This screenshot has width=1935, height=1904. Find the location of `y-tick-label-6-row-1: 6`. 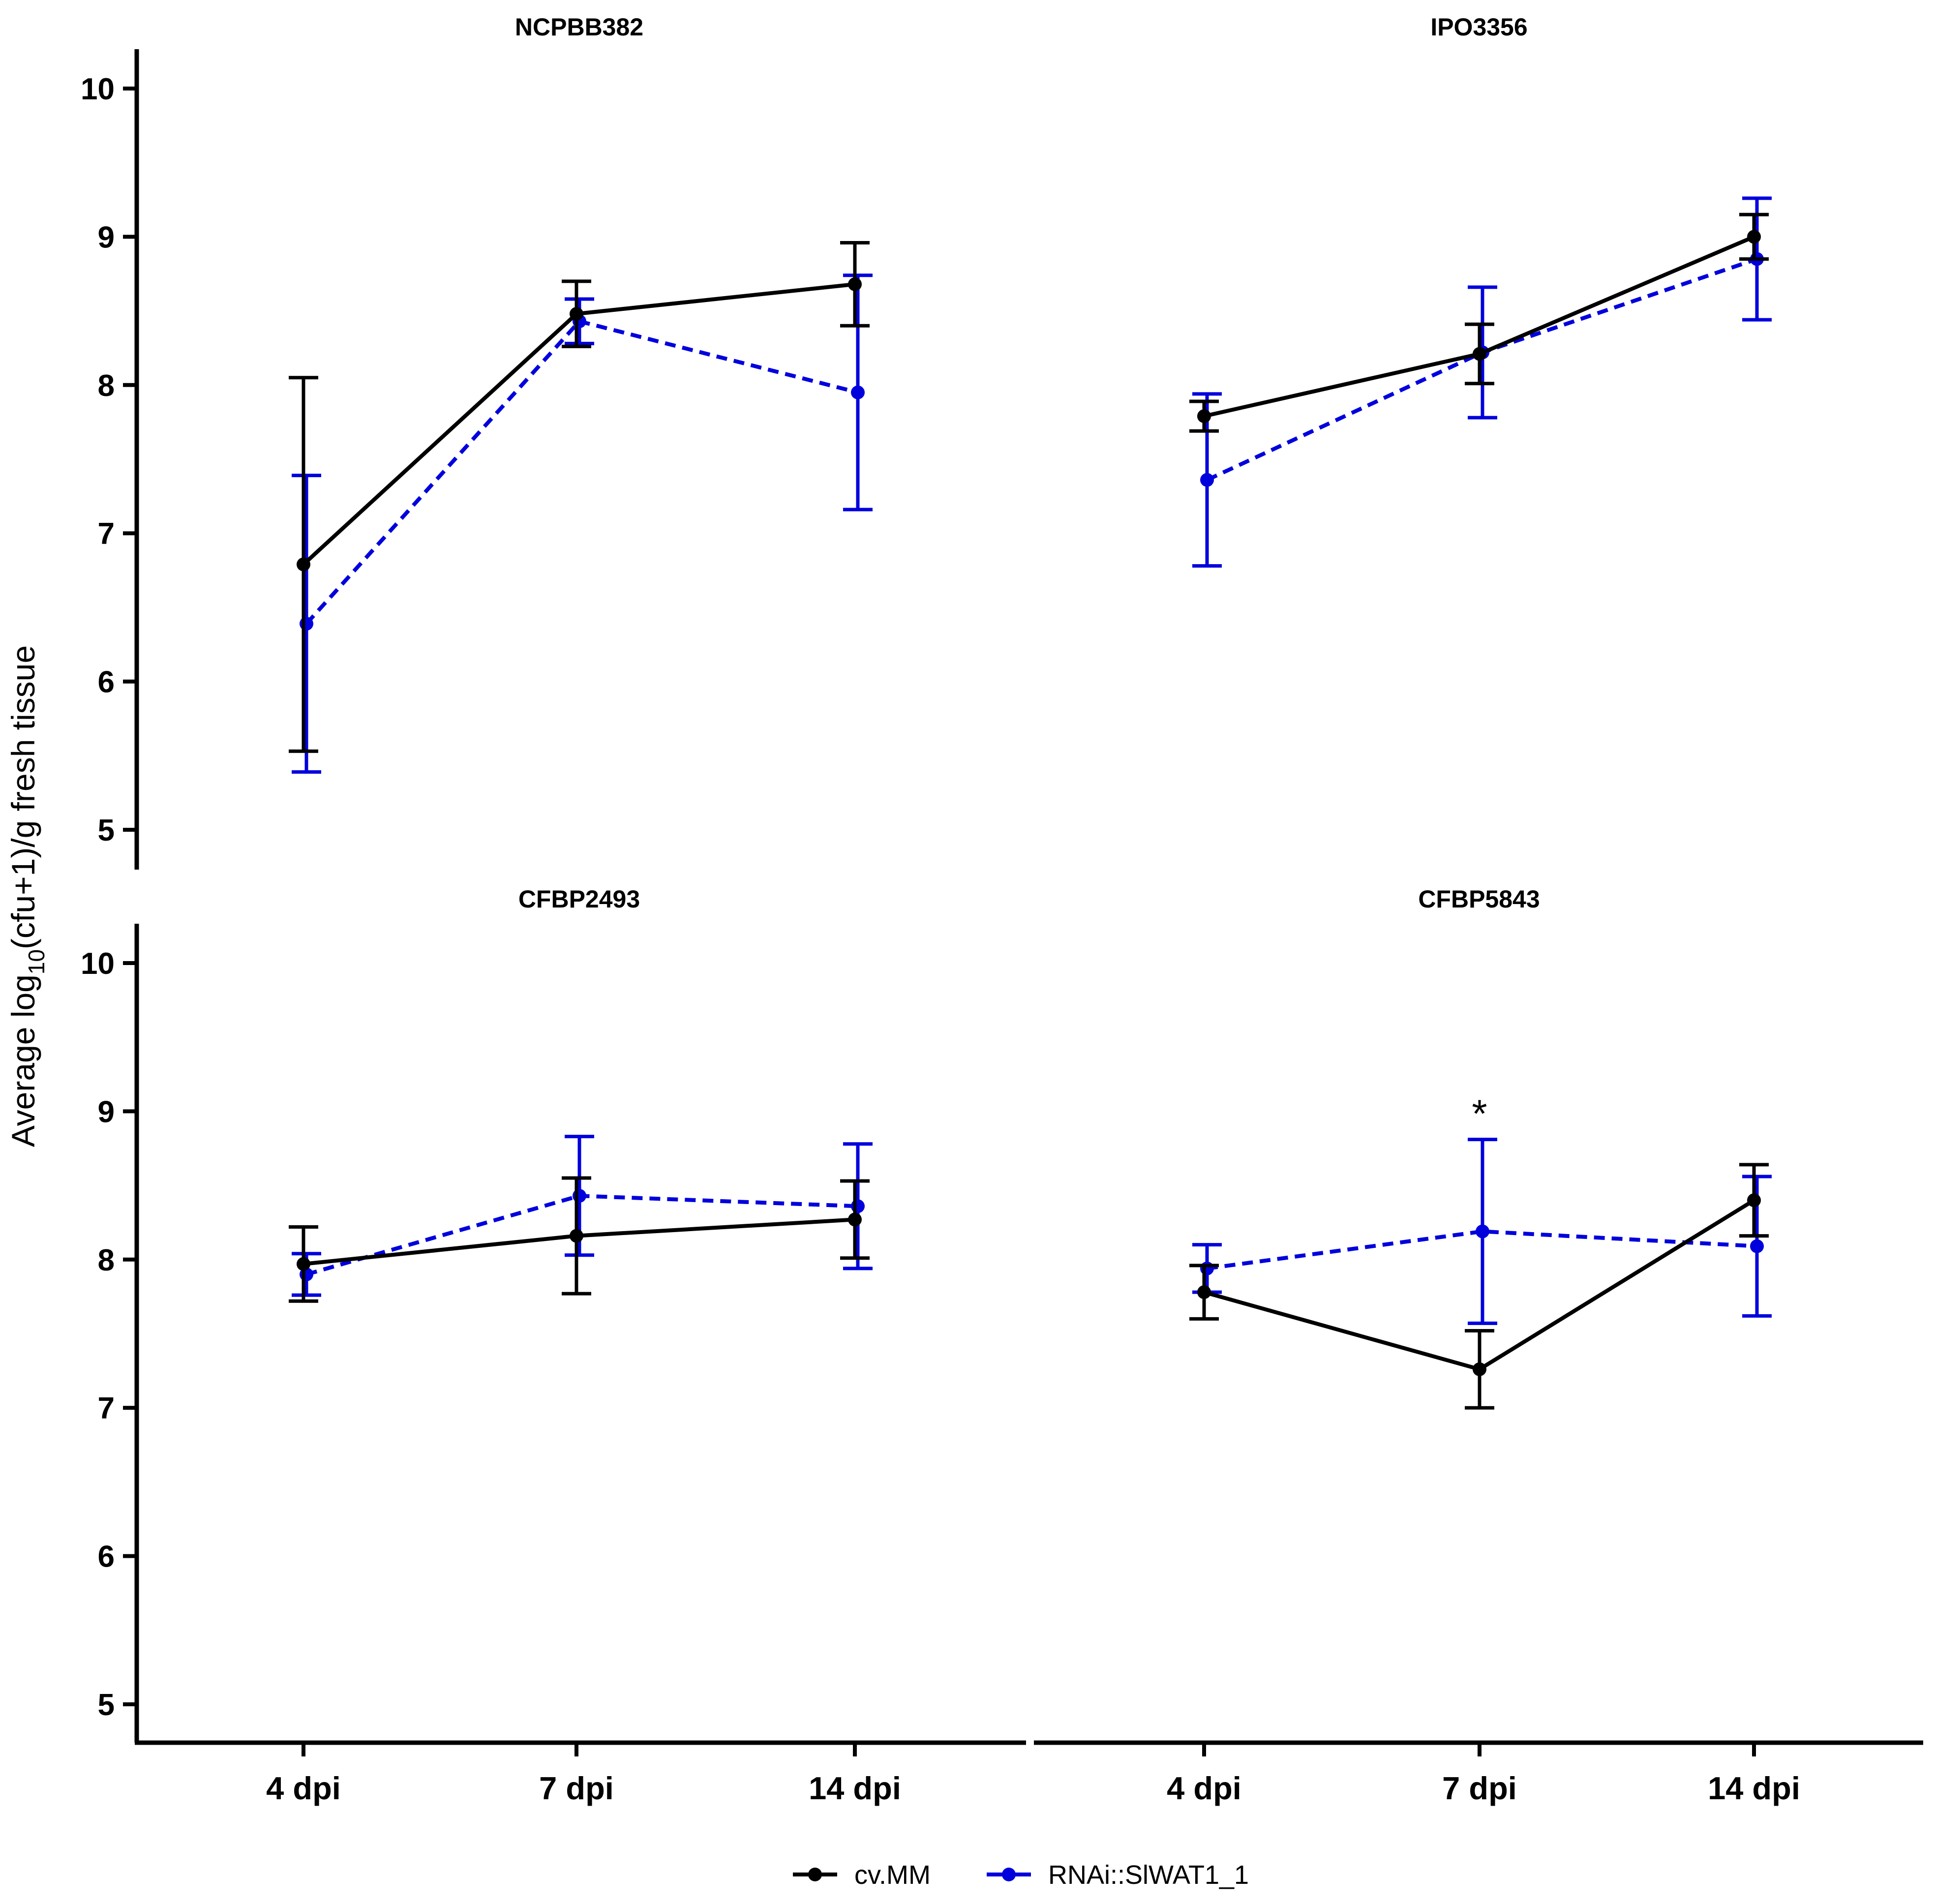

y-tick-label-6-row-1: 6 is located at coordinates (106, 1557).